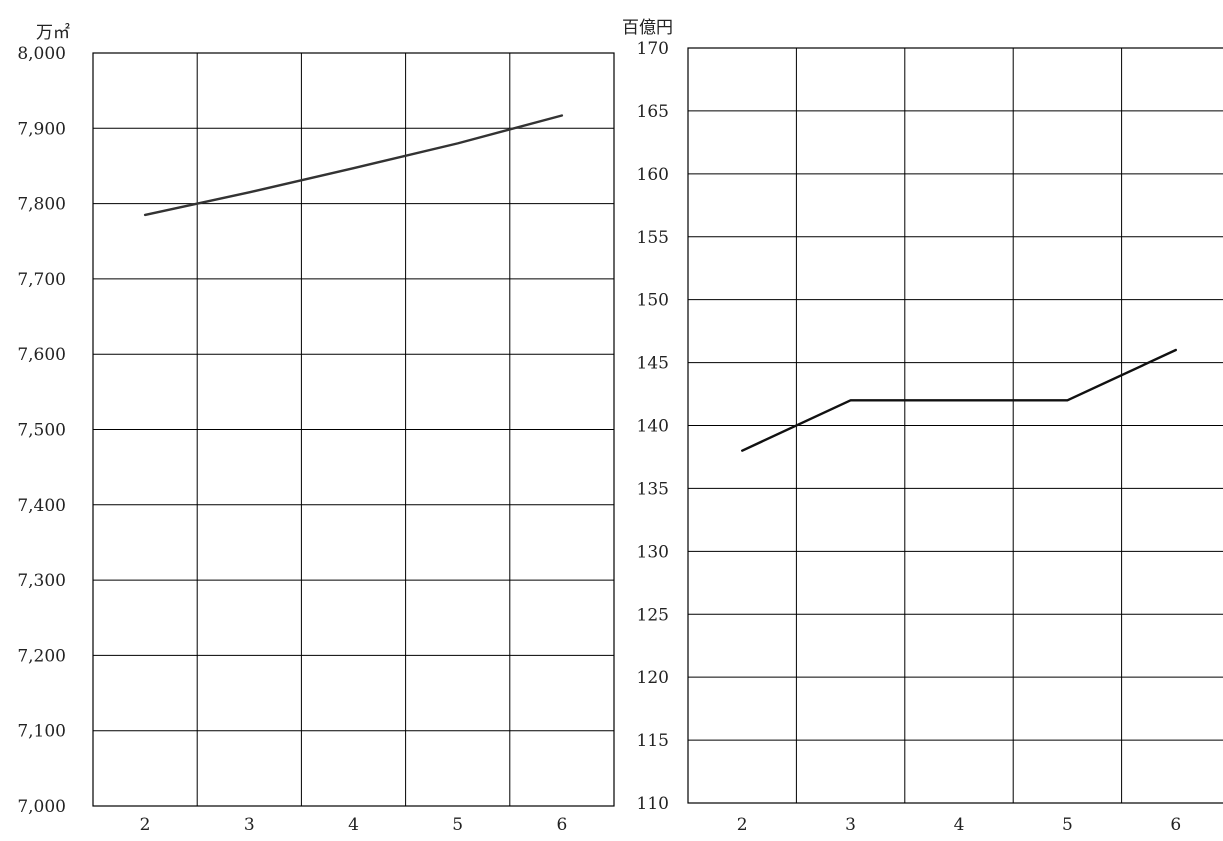 Image resolution: width=1223 pixels, height=841 pixels. I want to click on right-y-tick-label: 120, so click(653, 678).